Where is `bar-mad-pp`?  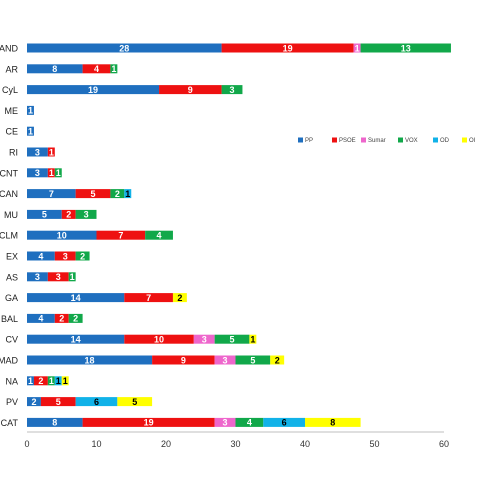
bar-mad-pp is located at coordinates (90, 360).